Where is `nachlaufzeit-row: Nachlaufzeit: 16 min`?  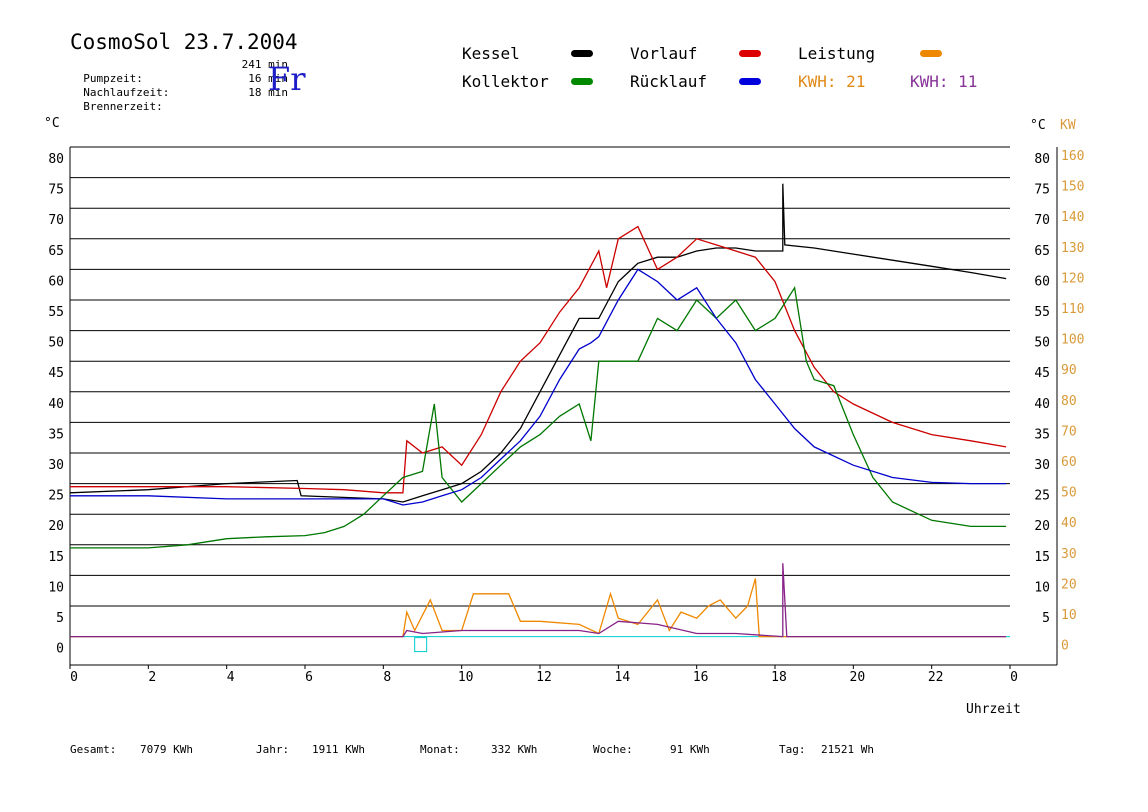 nachlaufzeit-row: Nachlaufzeit: 16 min is located at coordinates (179, 93).